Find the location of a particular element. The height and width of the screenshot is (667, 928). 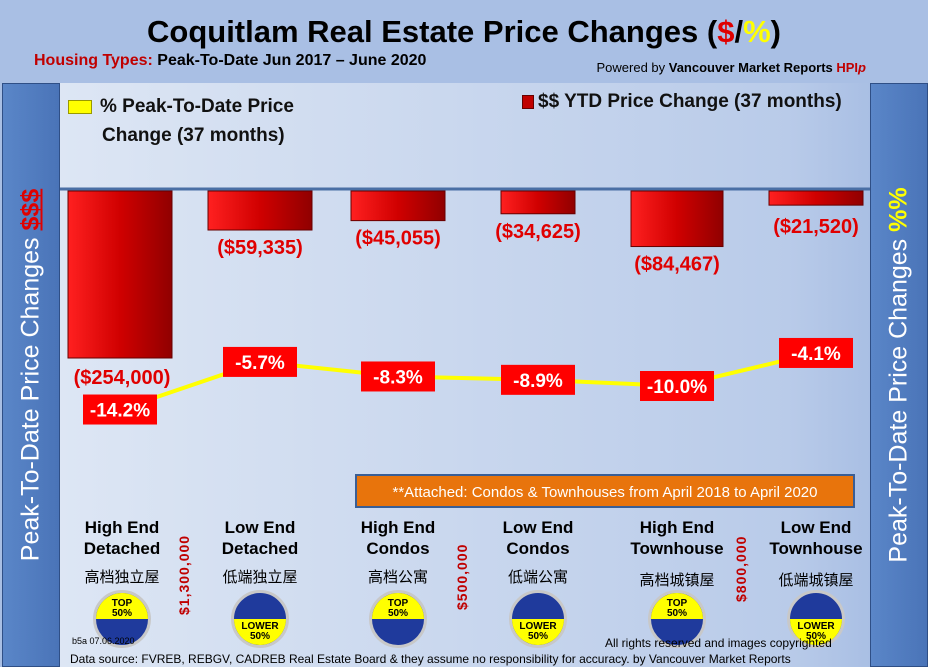

category-chinese-3: 低端公寓 is located at coordinates (537, 577).